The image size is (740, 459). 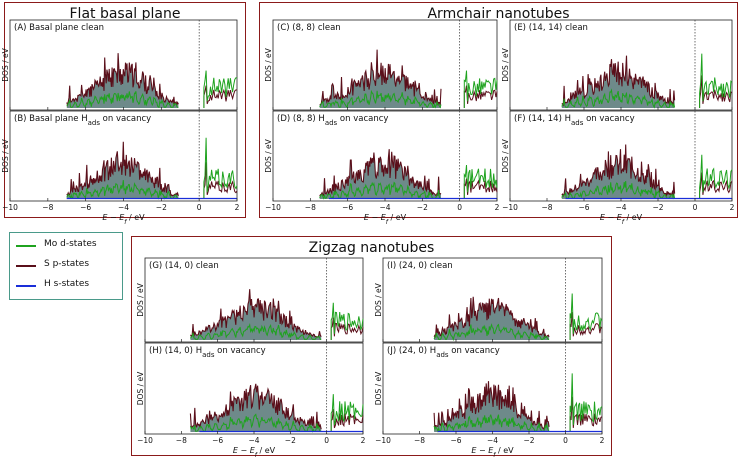 I want to click on panel-C: (C) (8, 8) clean DOS / eV, so click(x=381, y=65).